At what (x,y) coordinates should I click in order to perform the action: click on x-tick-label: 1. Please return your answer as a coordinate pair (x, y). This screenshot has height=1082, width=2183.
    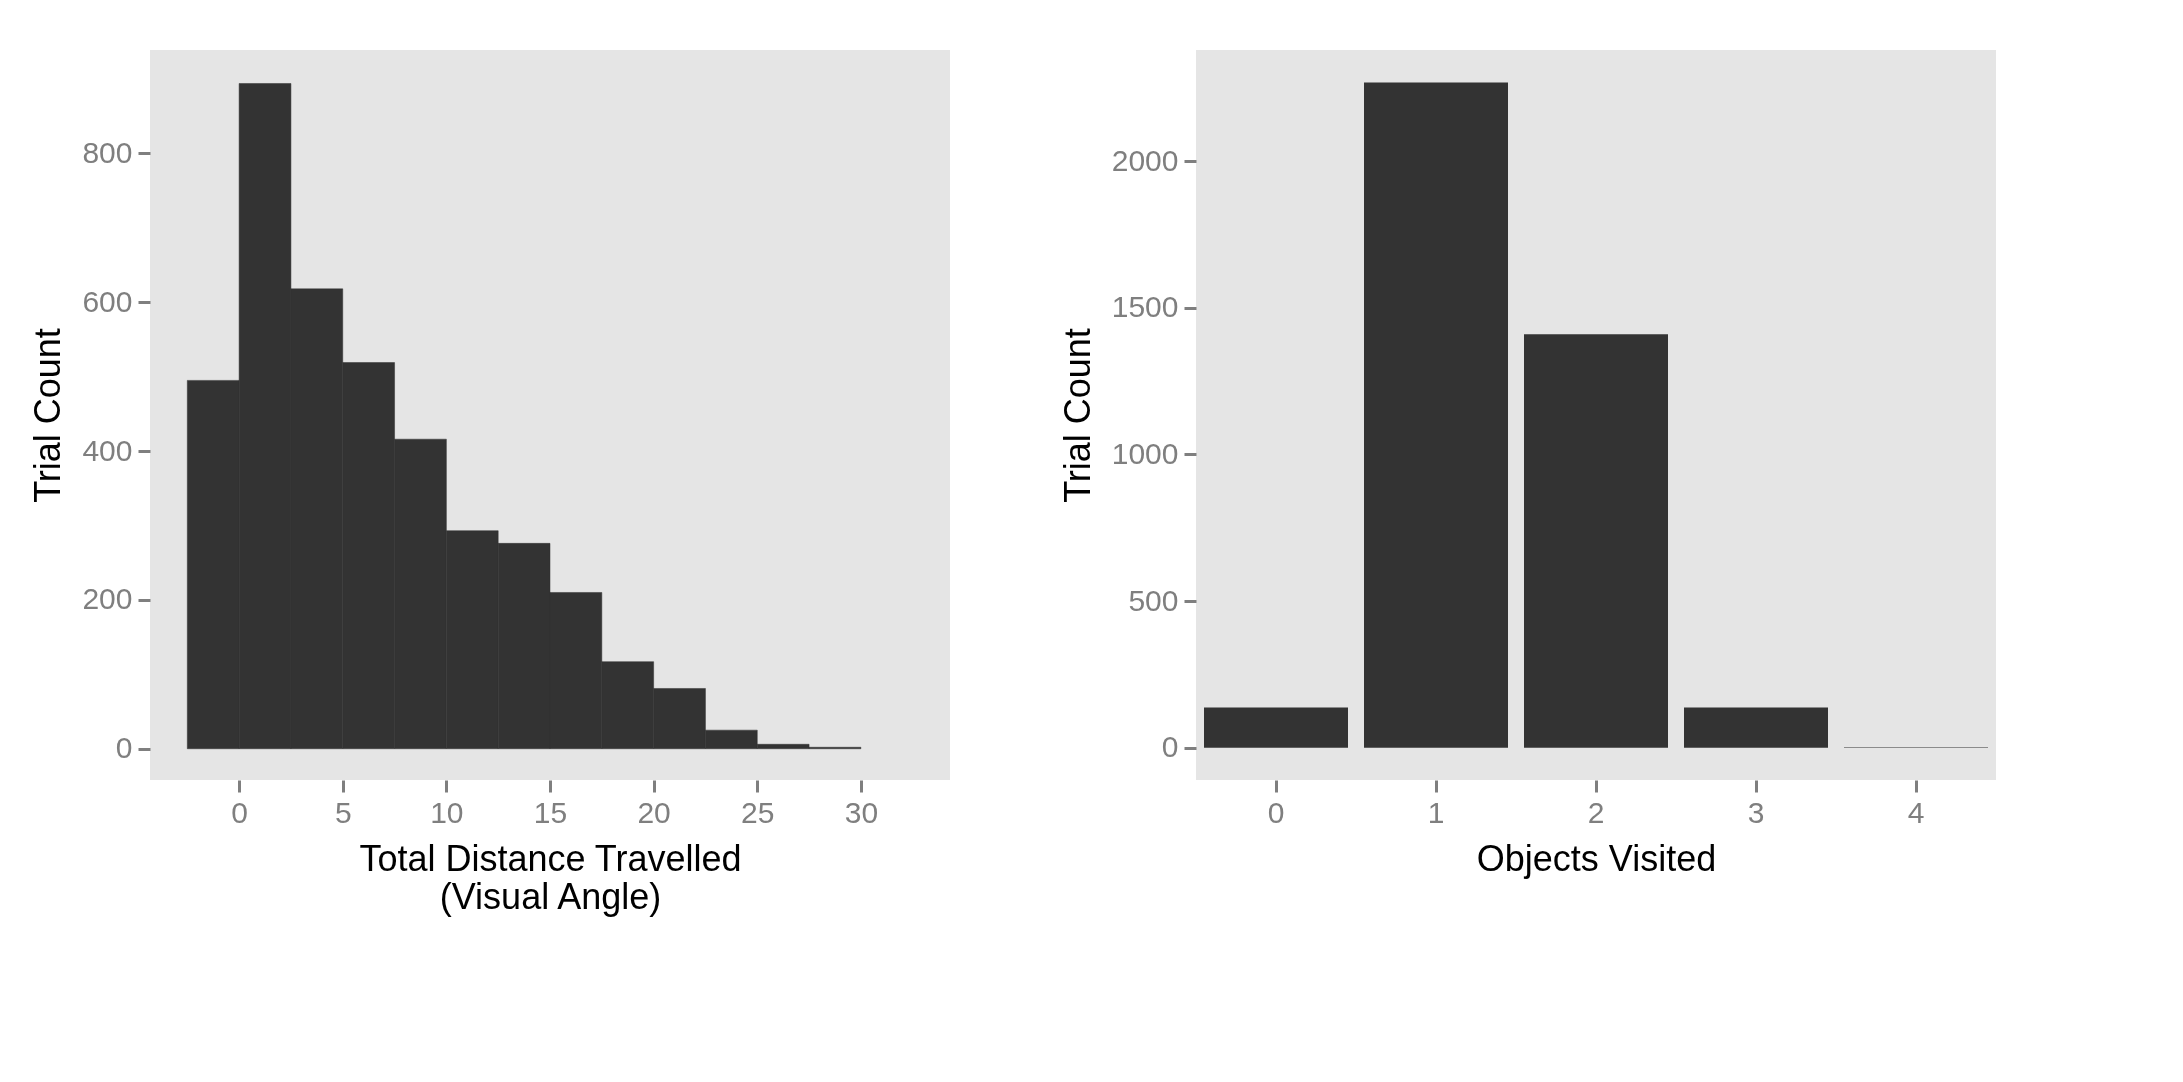
    Looking at the image, I should click on (1436, 812).